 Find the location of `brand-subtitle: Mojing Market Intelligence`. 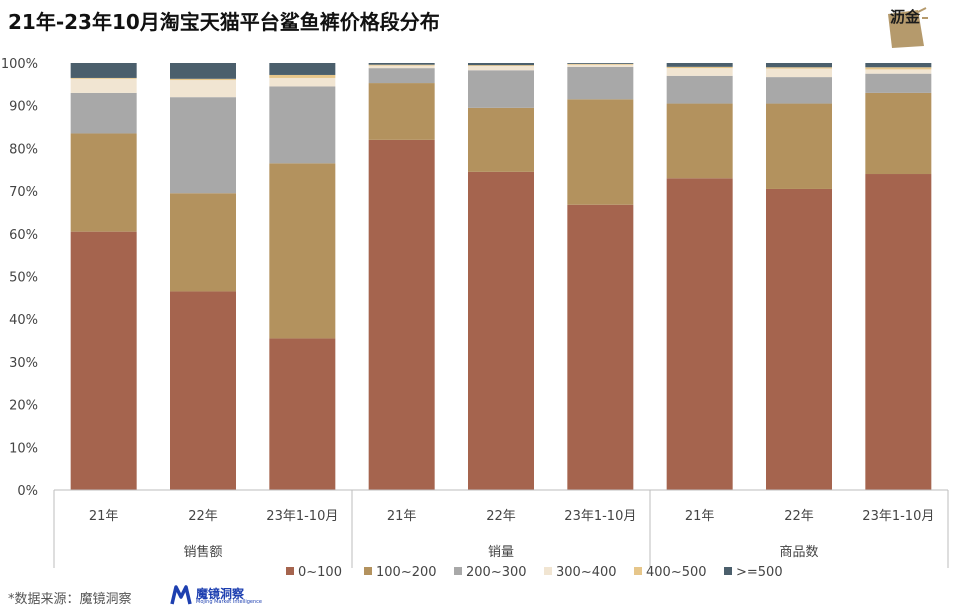

brand-subtitle: Mojing Market Intelligence is located at coordinates (229, 602).